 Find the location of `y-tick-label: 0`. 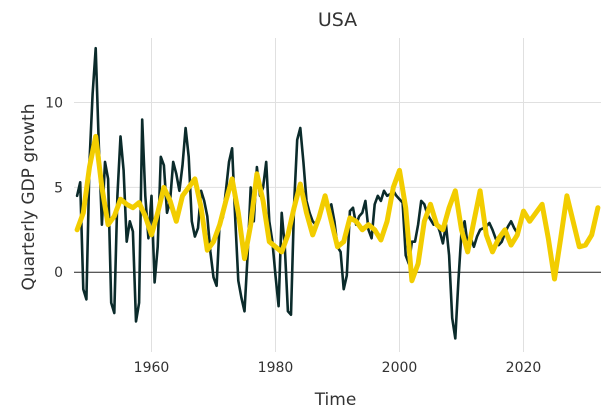

y-tick-label: 0 is located at coordinates (58, 273).